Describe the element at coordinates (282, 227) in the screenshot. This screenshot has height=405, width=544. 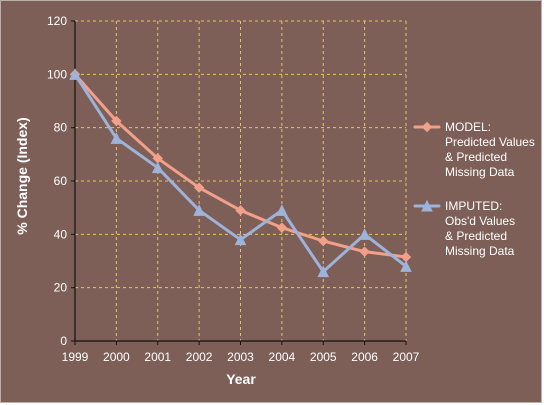
I see `model-point-2004` at that location.